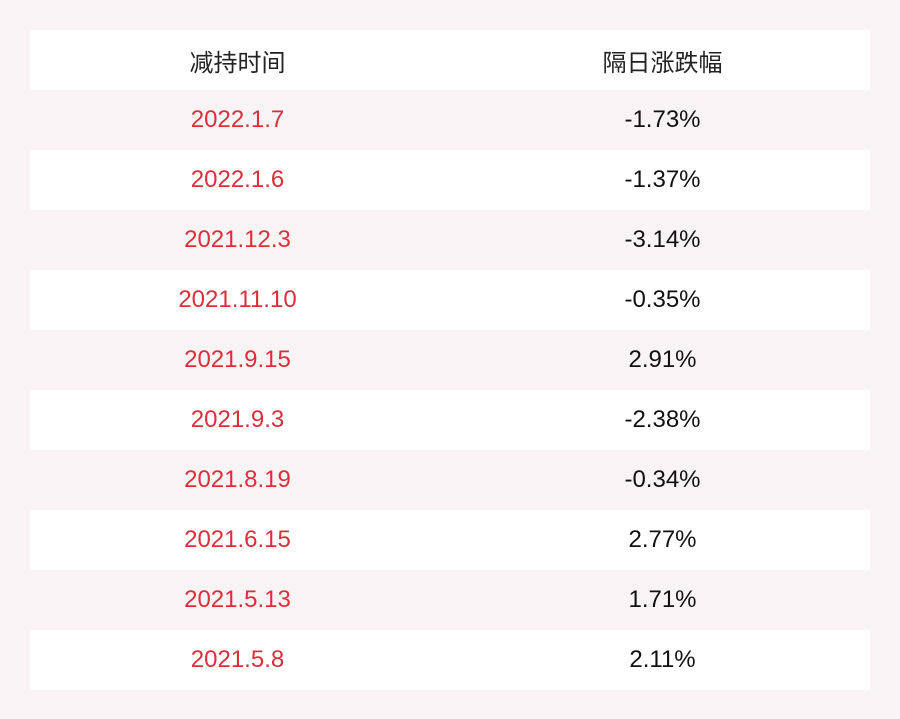 This screenshot has width=900, height=719. Describe the element at coordinates (237, 239) in the screenshot. I see `date-cell: 2021.12.3` at that location.